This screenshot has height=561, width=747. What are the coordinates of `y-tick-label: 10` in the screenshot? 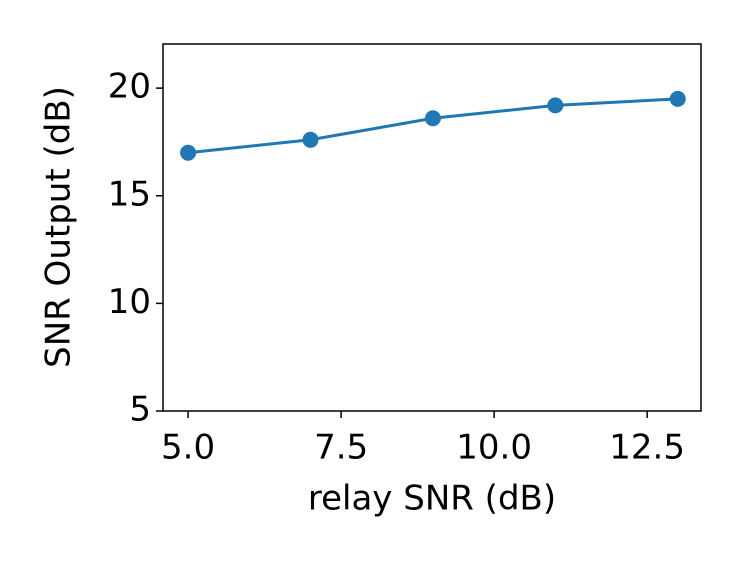 It's located at (129, 302).